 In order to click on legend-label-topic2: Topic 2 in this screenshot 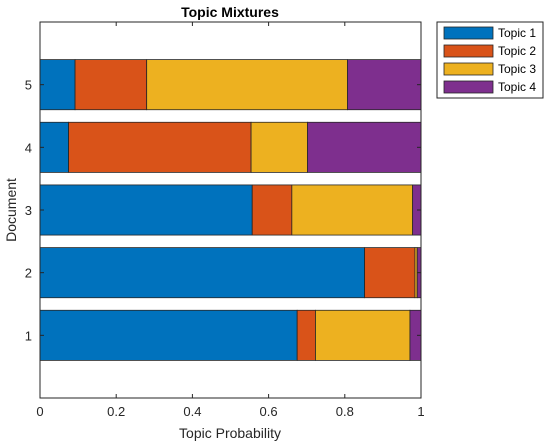, I will do `click(517, 51)`.